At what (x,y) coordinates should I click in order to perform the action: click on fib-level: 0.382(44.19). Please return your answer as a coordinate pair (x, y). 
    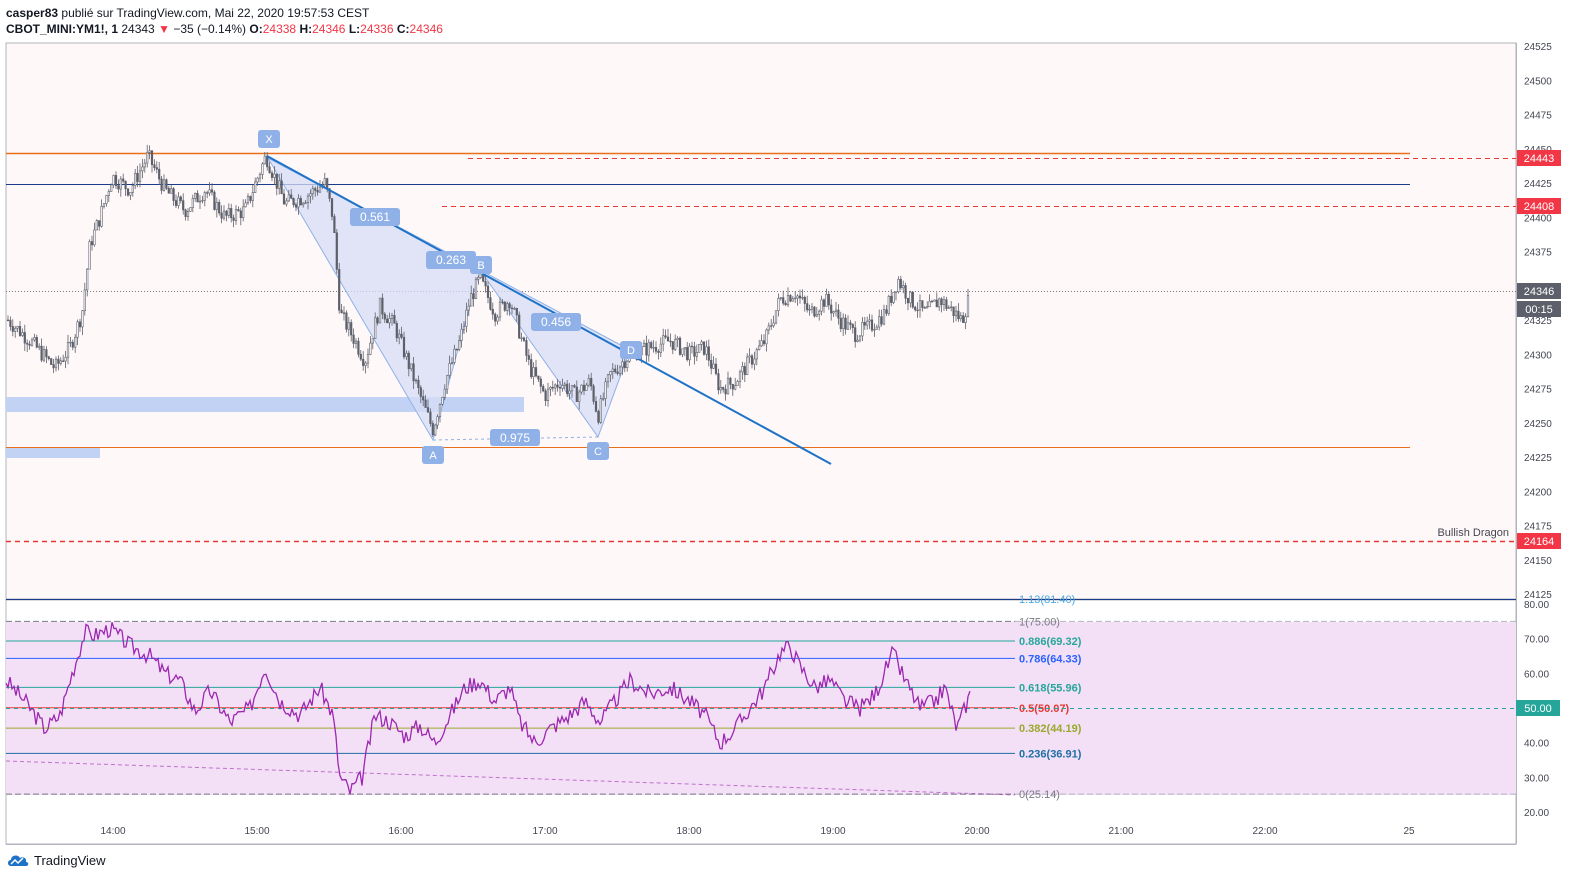
    Looking at the image, I should click on (544, 729).